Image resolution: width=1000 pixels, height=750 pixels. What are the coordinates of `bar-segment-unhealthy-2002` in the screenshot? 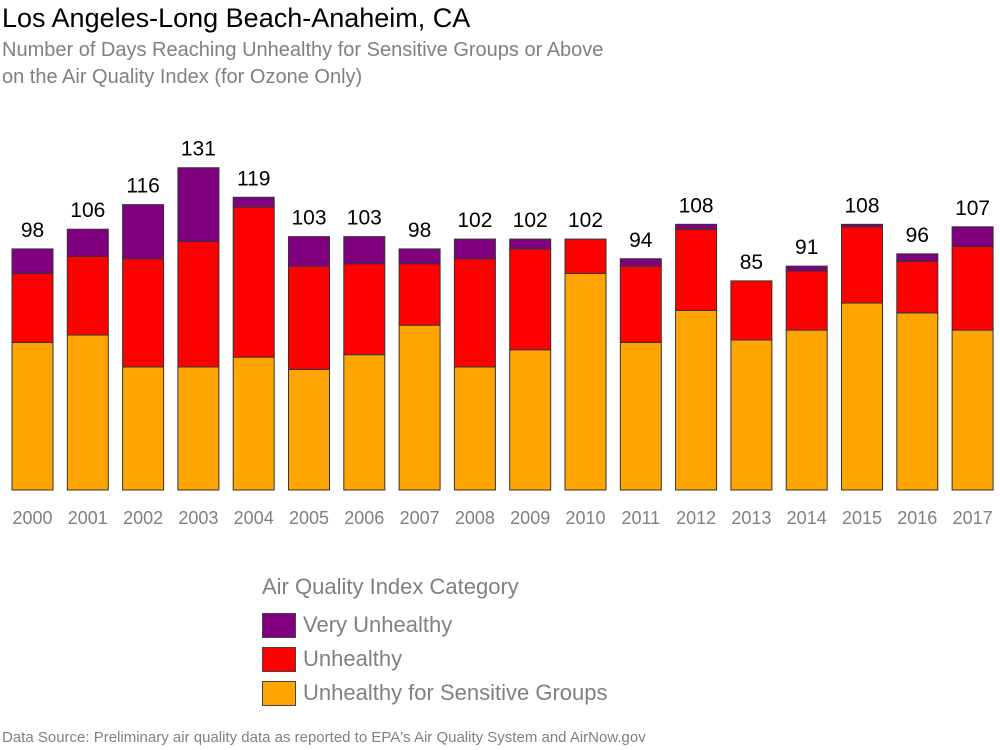 It's located at (143, 313).